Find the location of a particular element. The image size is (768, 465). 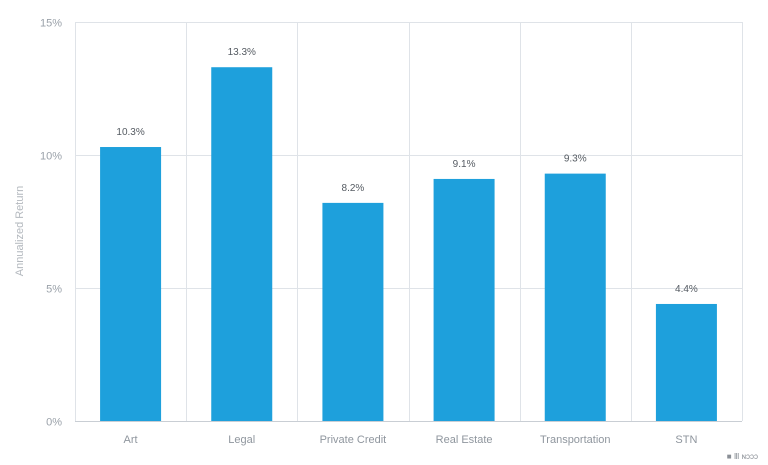

watermark: ■ Ⅲ ɴɔɔɔ is located at coordinates (742, 456).